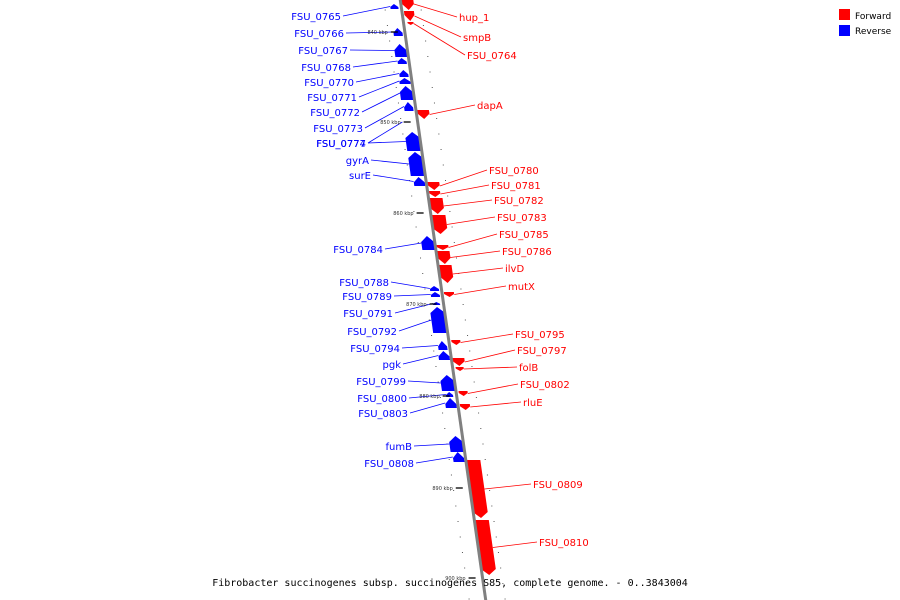 The image size is (900, 600). I want to click on gene-label-fsu-0777: FSU_0777, so click(341, 144).